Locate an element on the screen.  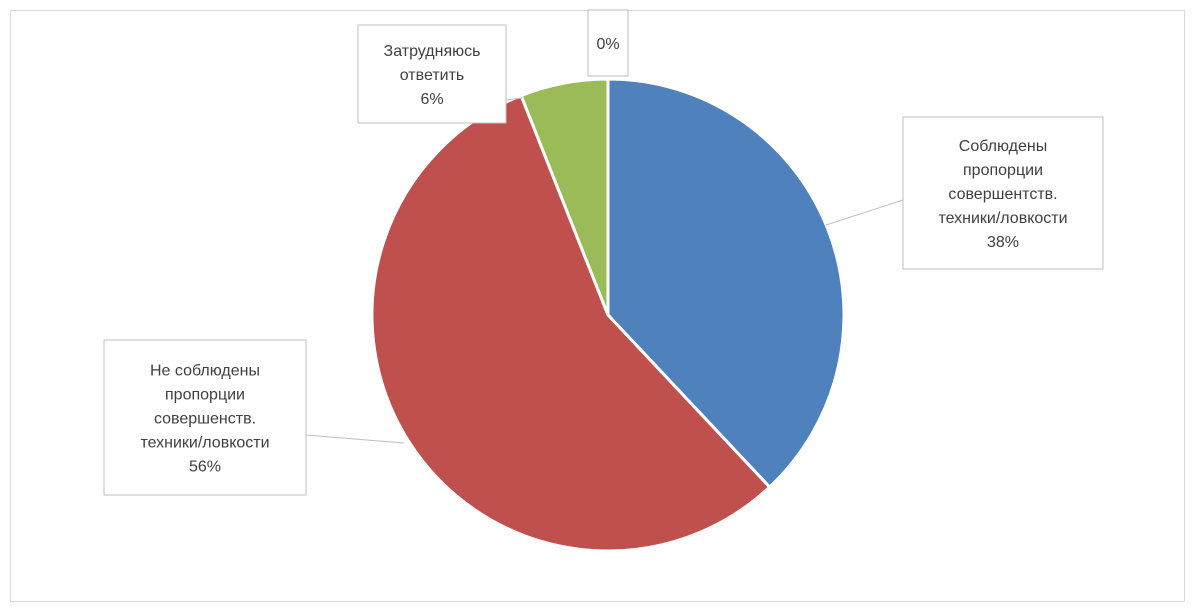
data-label-text-1: техники/ловкости is located at coordinates (204, 443).